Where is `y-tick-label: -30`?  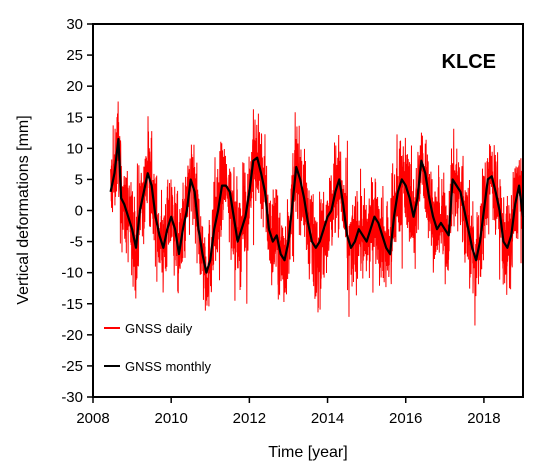 y-tick-label: -30 is located at coordinates (72, 397).